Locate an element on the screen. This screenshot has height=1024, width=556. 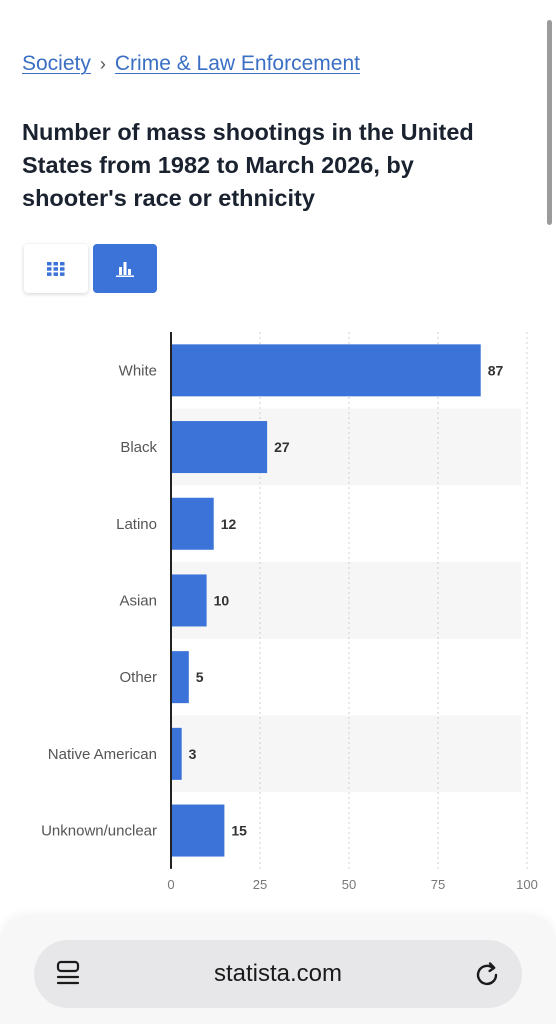
data-label: 3 is located at coordinates (193, 754).